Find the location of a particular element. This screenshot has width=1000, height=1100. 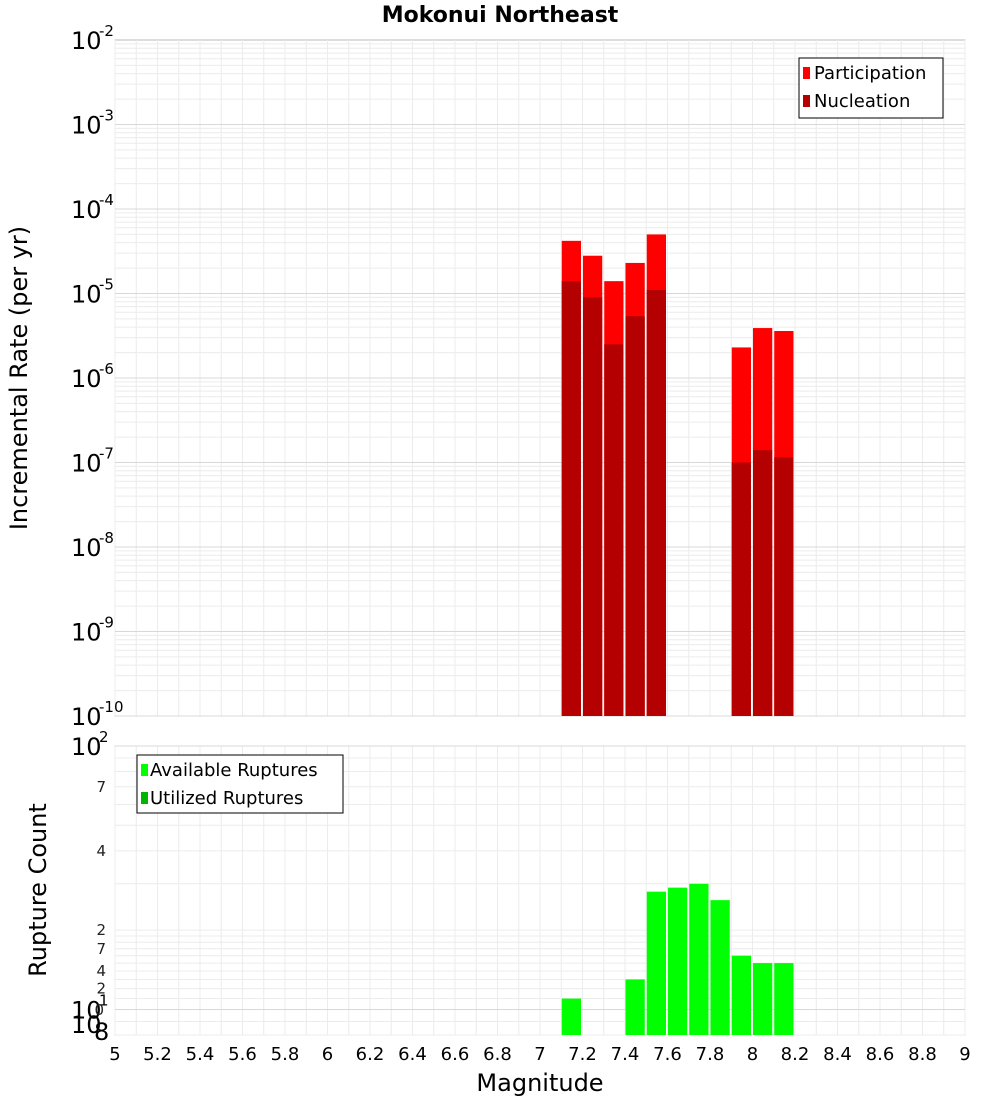

x-tick-label: 8.8 is located at coordinates (922, 1054).